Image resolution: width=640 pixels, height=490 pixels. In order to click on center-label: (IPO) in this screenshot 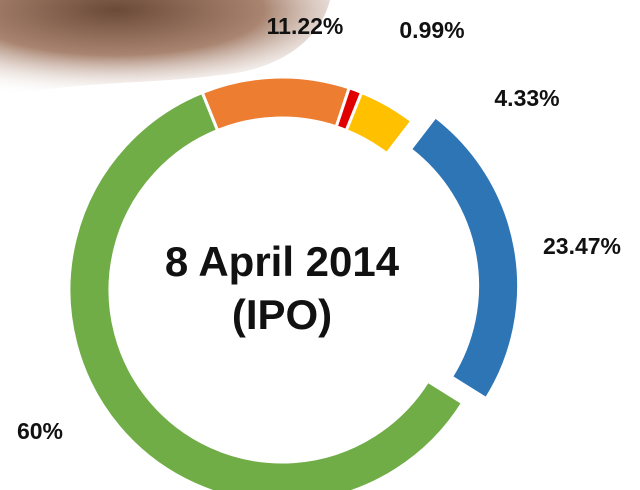, I will do `click(282, 314)`.